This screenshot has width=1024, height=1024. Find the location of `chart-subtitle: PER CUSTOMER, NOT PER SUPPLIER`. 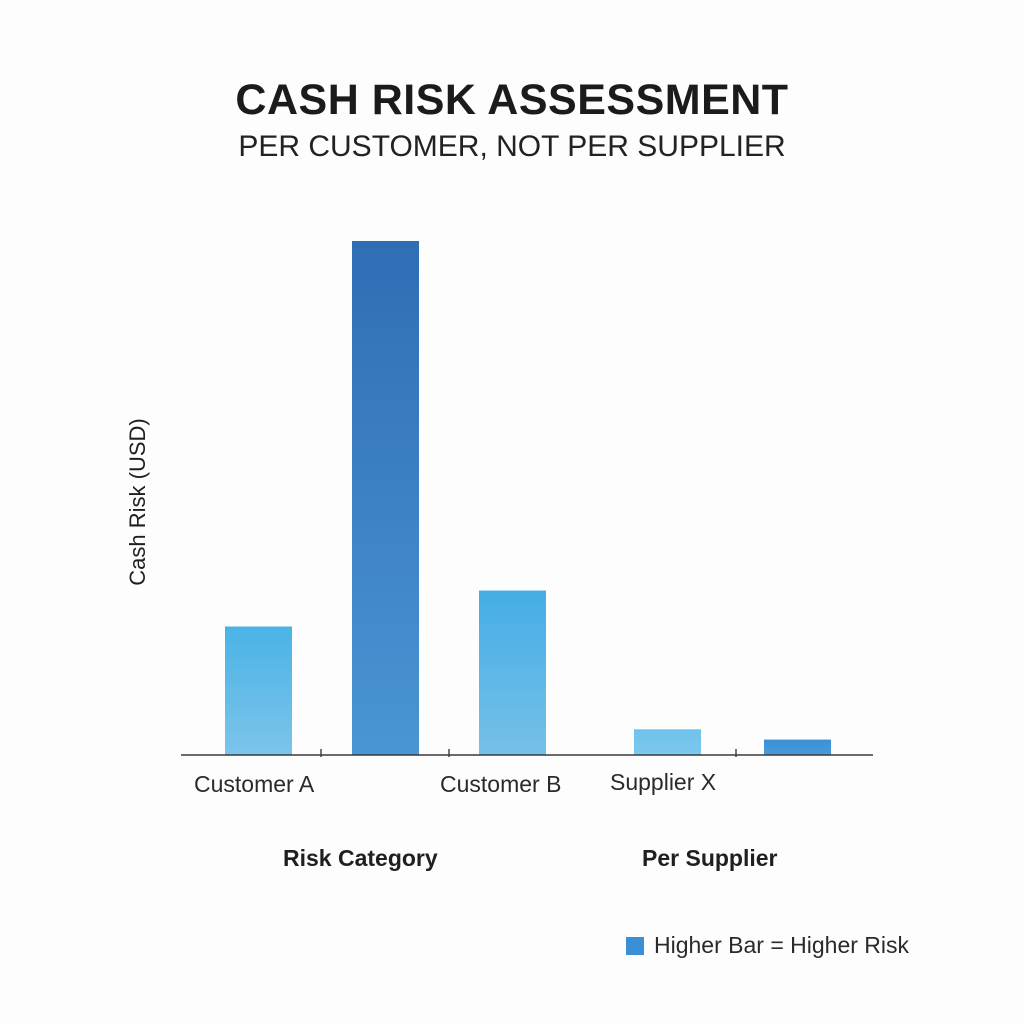

chart-subtitle: PER CUSTOMER, NOT PER SUPPLIER is located at coordinates (512, 146).